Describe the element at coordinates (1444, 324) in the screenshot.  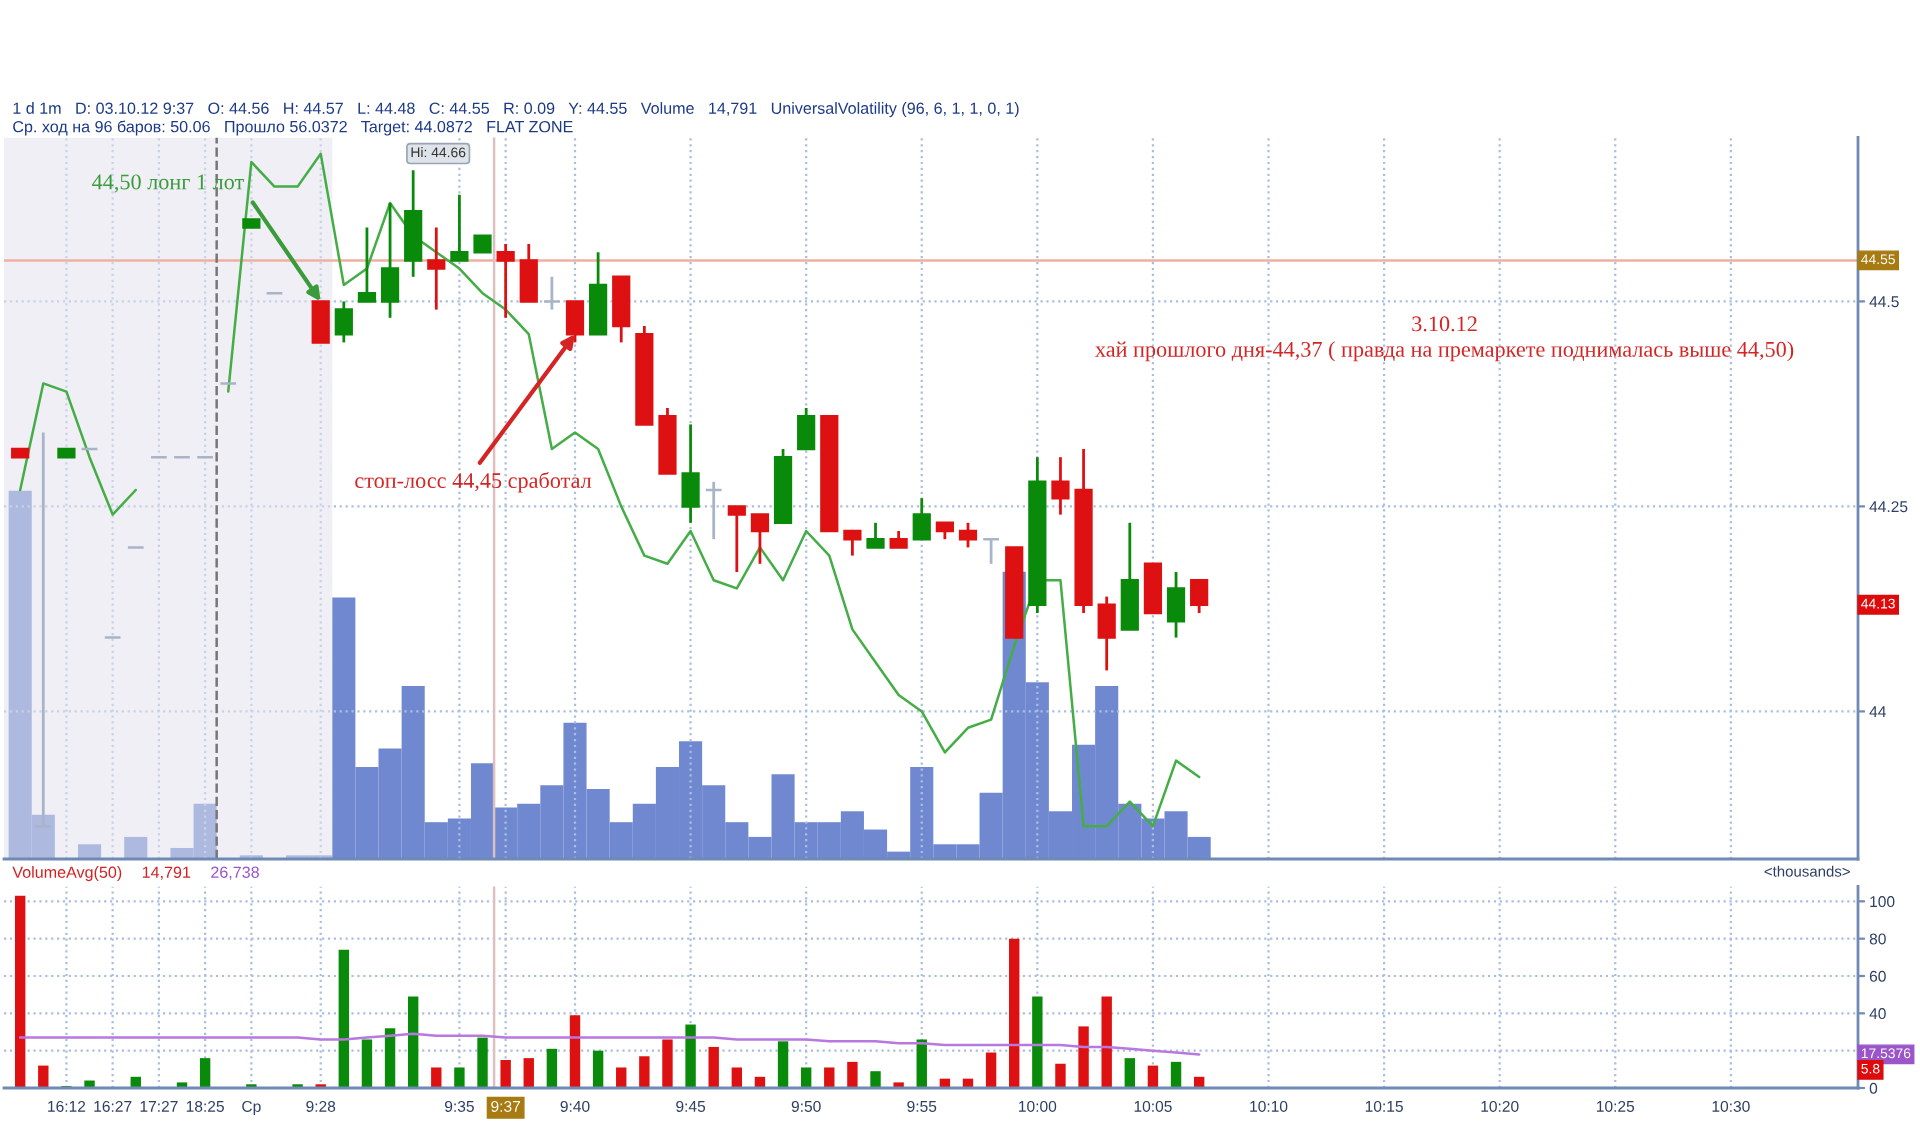
I see `annotation: 3.10.12` at that location.